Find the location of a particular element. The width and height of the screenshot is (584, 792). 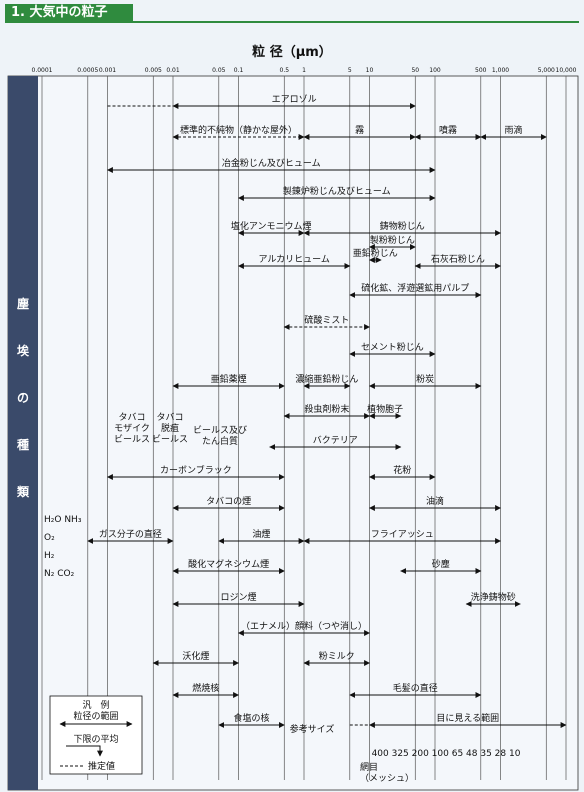

category-char: 種 is located at coordinates (23, 444).